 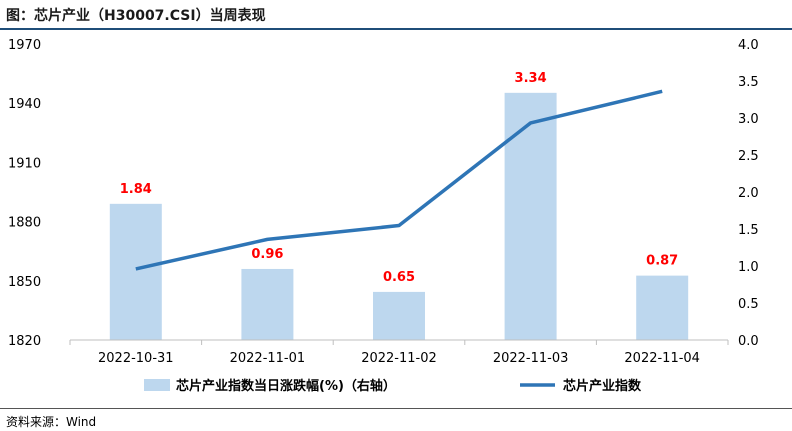 What do you see at coordinates (136, 189) in the screenshot?
I see `bar-data-label: 1.84` at bounding box center [136, 189].